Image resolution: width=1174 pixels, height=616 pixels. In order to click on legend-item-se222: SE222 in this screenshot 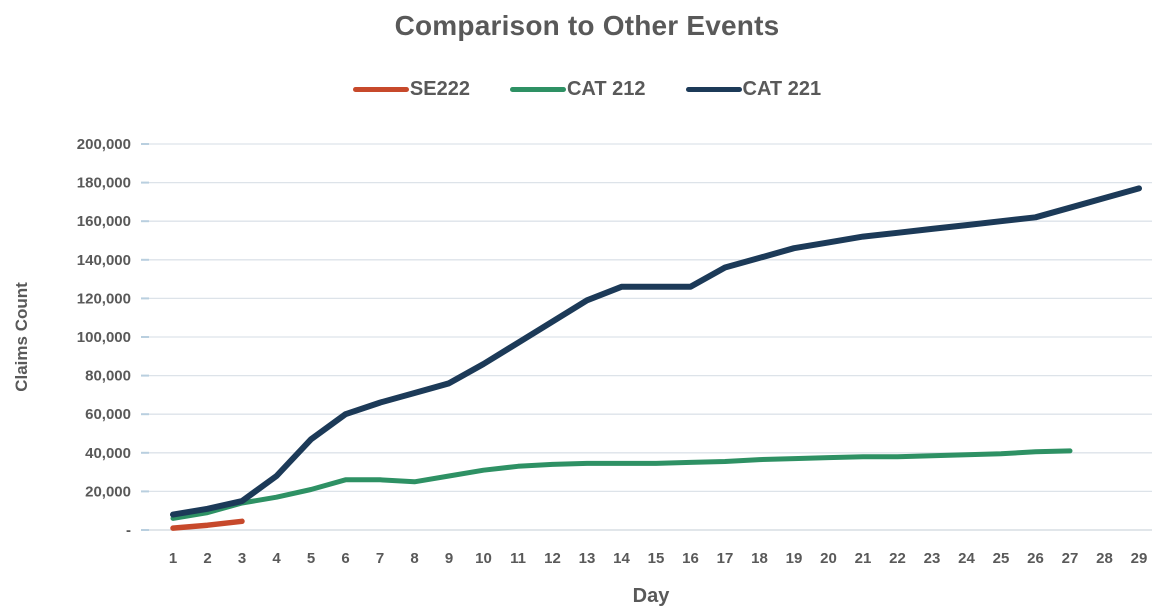, I will do `click(411, 89)`.